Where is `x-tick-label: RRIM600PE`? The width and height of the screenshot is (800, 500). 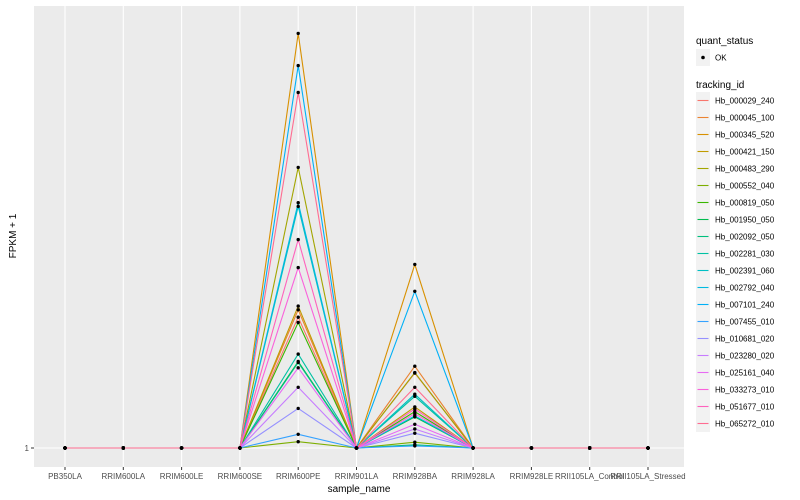 x-tick-label: RRIM600PE is located at coordinates (298, 476).